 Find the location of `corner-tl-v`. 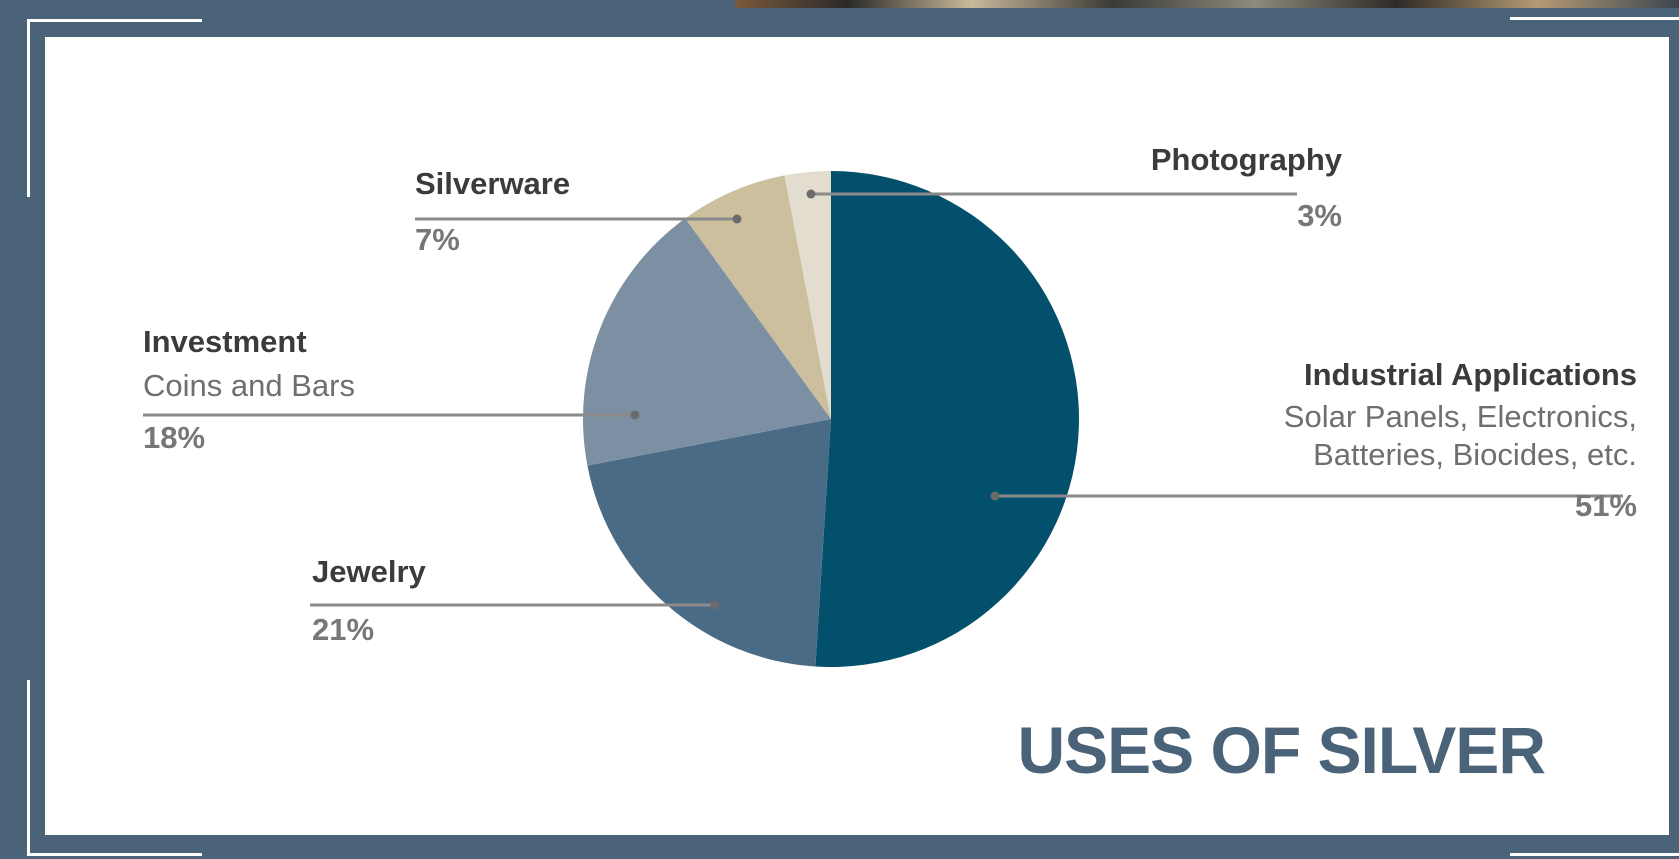

corner-tl-v is located at coordinates (28, 108).